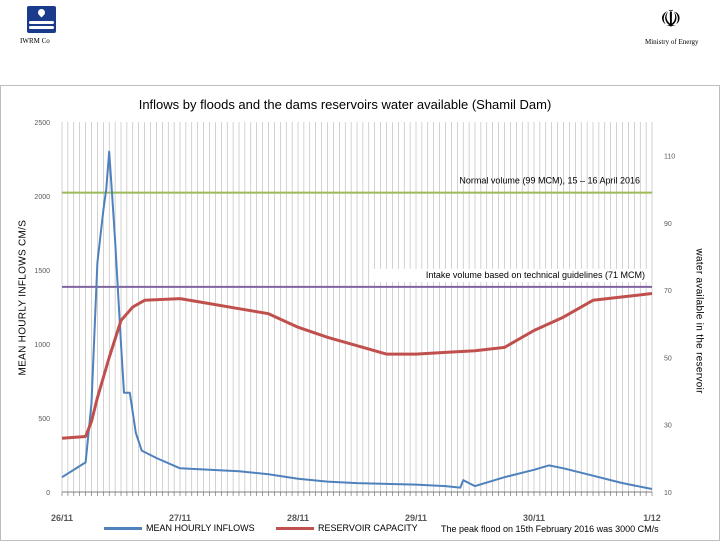  What do you see at coordinates (298, 518) in the screenshot?
I see `x-tick-label: 28/11` at bounding box center [298, 518].